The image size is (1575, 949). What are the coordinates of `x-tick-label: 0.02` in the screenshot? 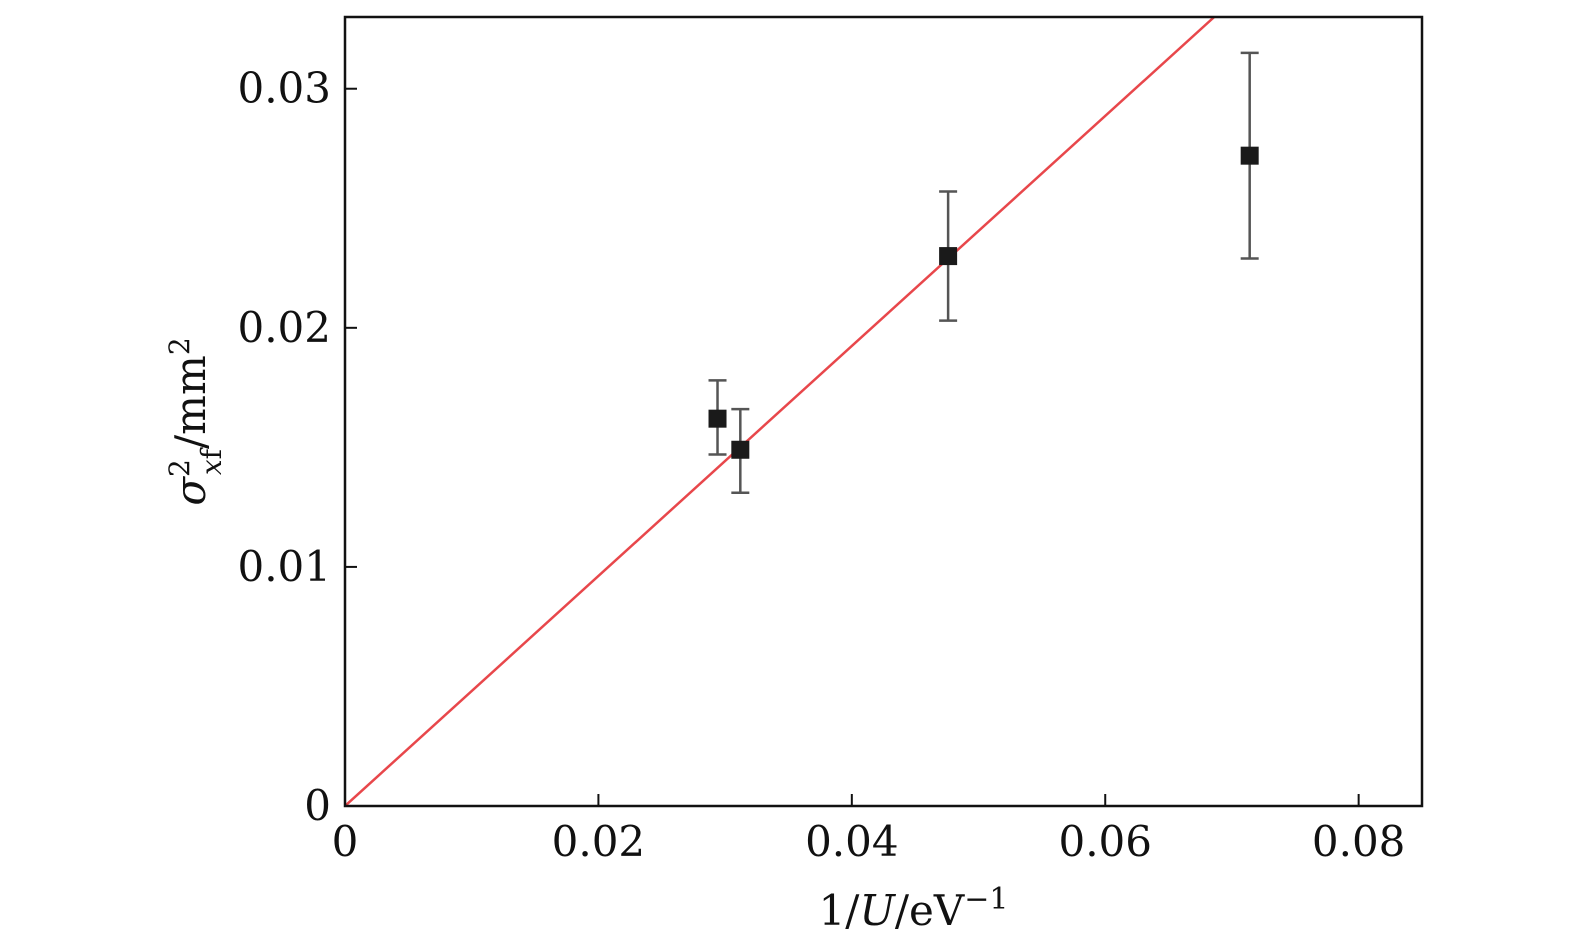 It's located at (599, 841).